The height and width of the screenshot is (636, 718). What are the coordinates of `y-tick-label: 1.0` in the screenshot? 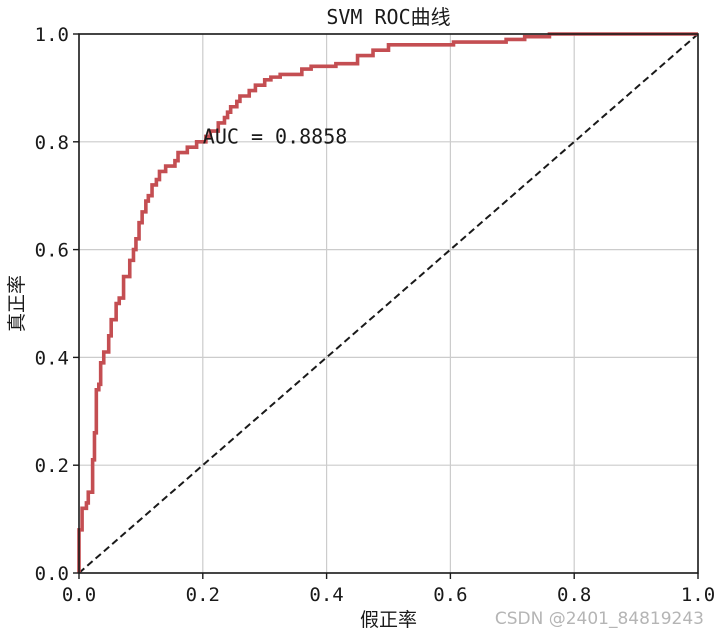 It's located at (52, 35).